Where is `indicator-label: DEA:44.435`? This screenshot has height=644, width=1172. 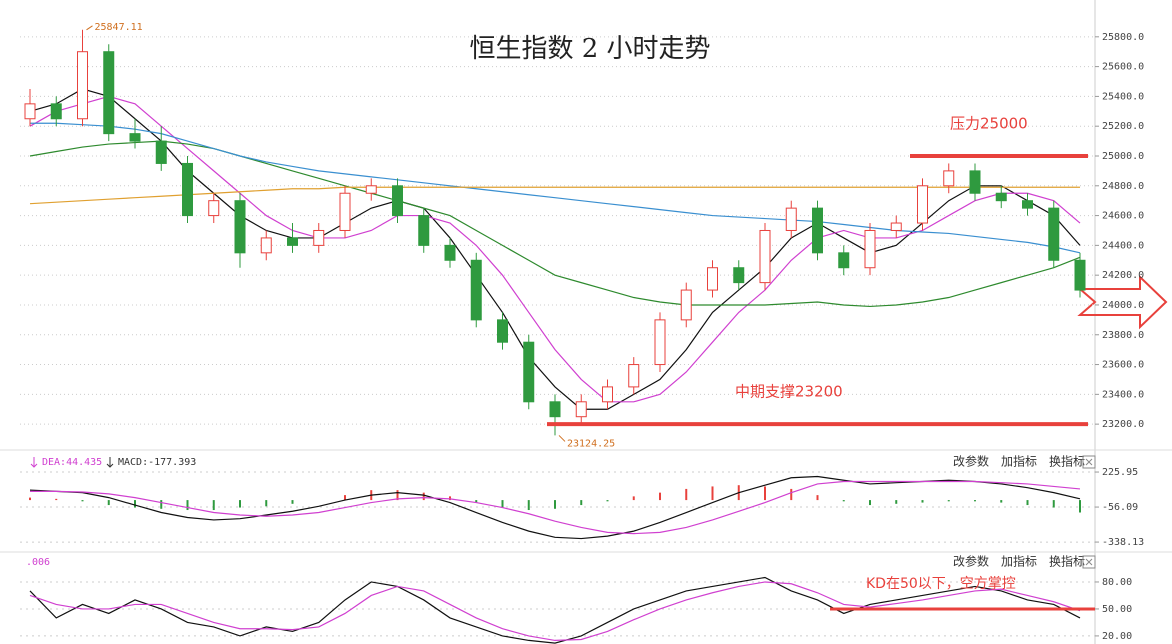
indicator-label: DEA:44.435 is located at coordinates (72, 462).